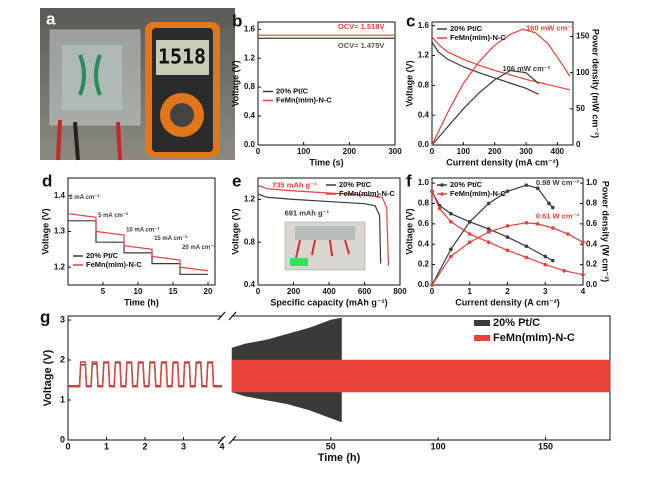 The height and width of the screenshot is (482, 664). I want to click on x-tick-label: 3, so click(183, 446).